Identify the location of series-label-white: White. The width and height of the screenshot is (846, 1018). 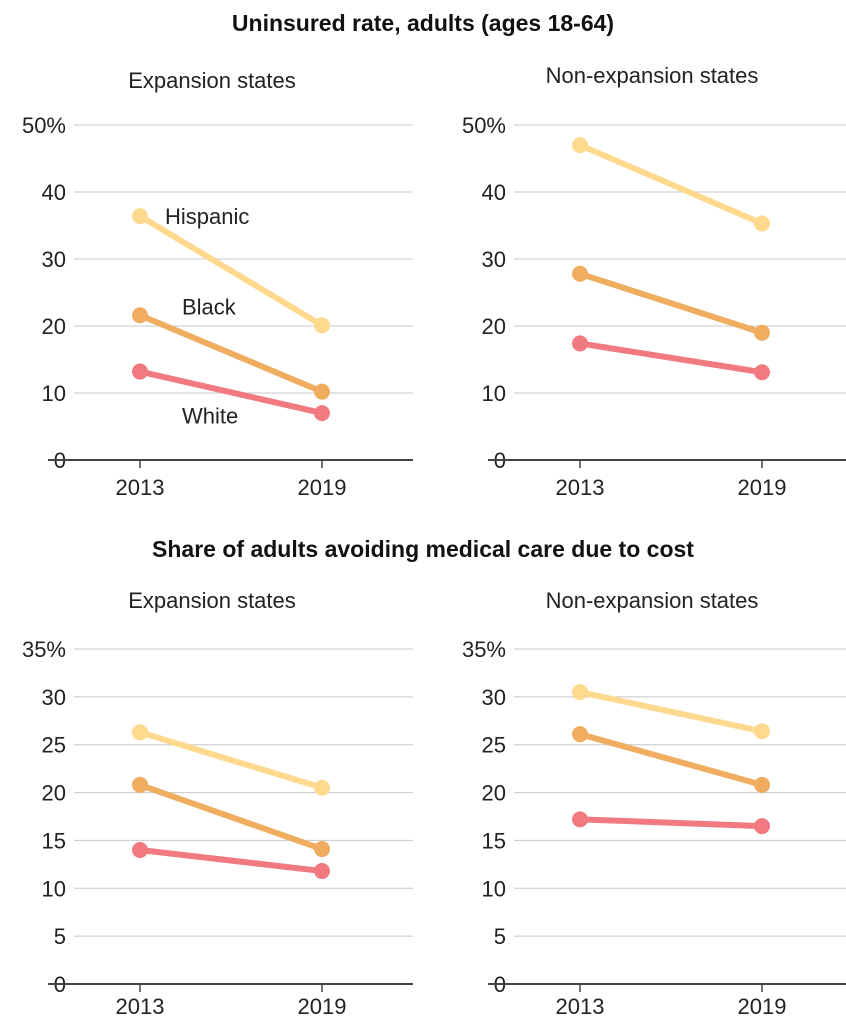
(210, 416).